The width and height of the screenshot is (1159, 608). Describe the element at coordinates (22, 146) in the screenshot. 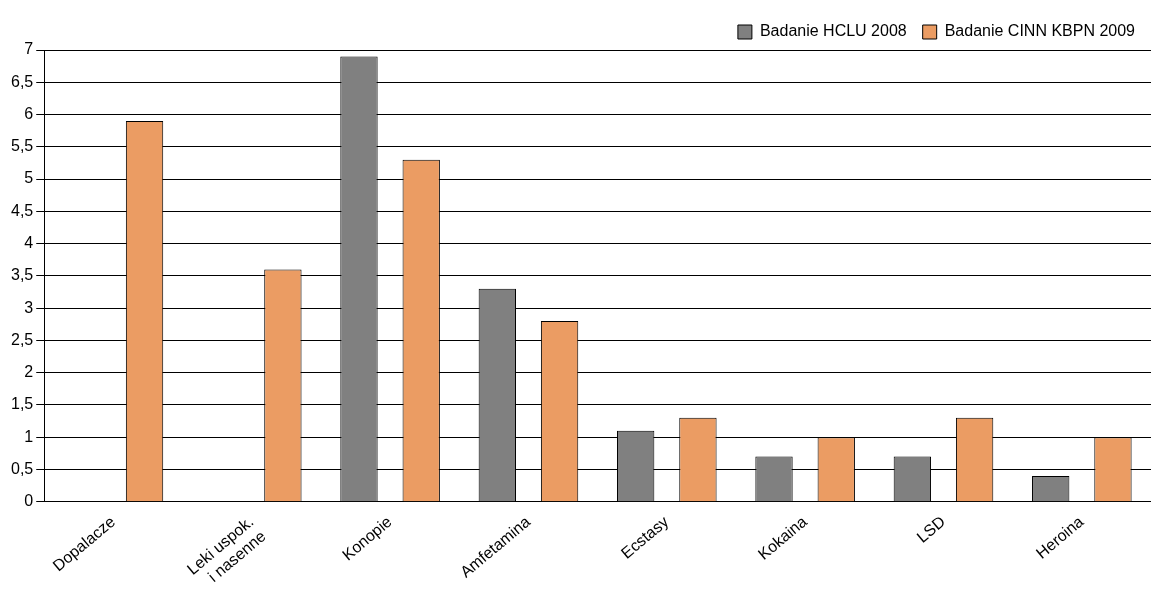

I see `y-tick-label: 5,5` at that location.